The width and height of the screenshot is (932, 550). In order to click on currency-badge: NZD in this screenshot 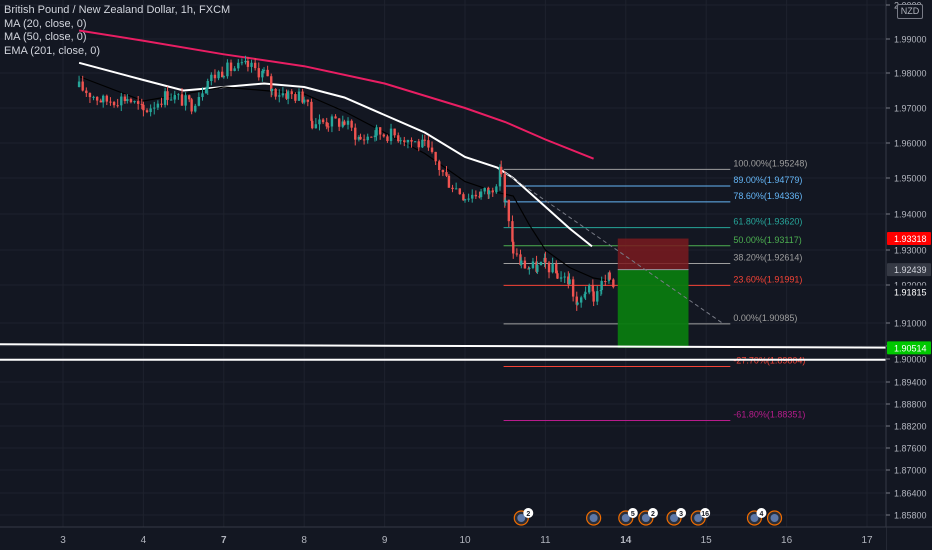, I will do `click(910, 11)`.